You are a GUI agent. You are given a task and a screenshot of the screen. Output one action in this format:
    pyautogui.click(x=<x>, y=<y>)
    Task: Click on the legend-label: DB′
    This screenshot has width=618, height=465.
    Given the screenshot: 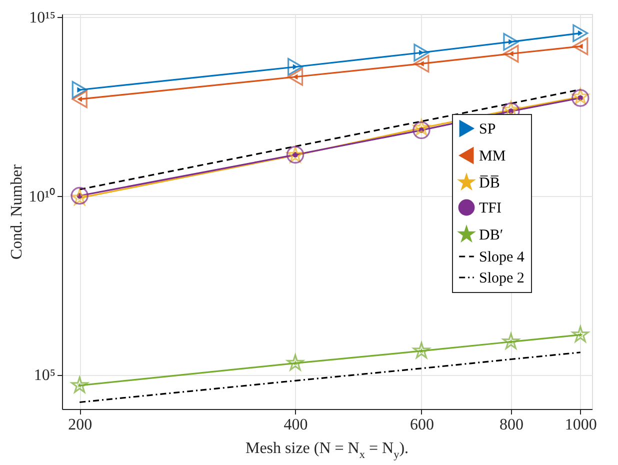 What is the action you would take?
    pyautogui.click(x=491, y=236)
    